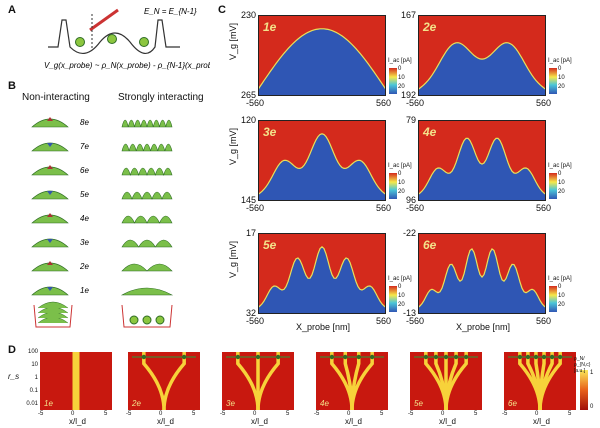 The width and height of the screenshot is (600, 428). I want to click on y-tick-top: 17, so click(250, 233).